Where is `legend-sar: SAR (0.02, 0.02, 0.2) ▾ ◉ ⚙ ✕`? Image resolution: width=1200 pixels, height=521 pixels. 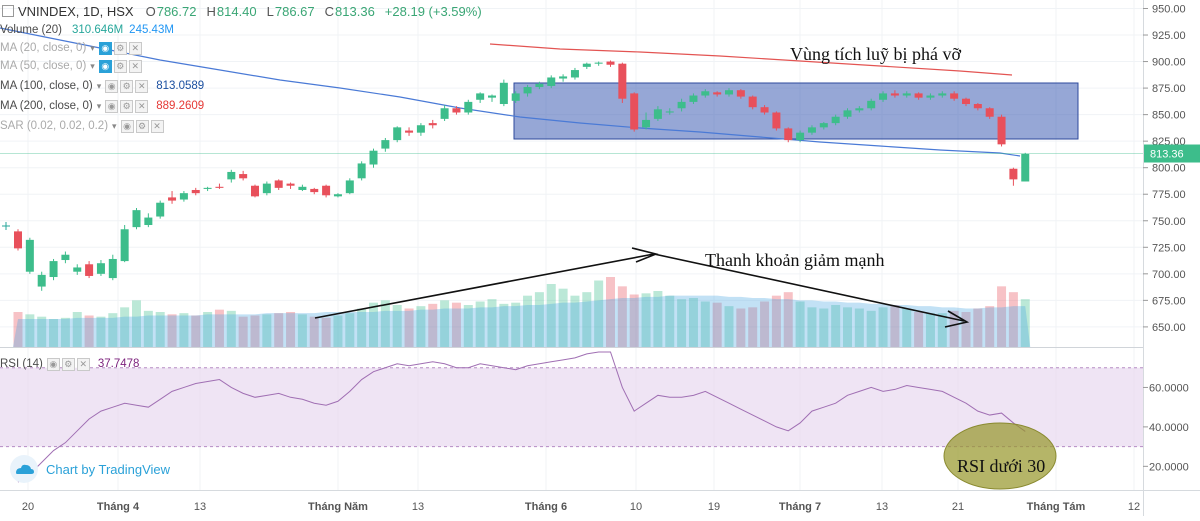
legend-sar: SAR (0.02, 0.02, 0.2) ▾ ◉ ⚙ ✕ is located at coordinates (83, 126).